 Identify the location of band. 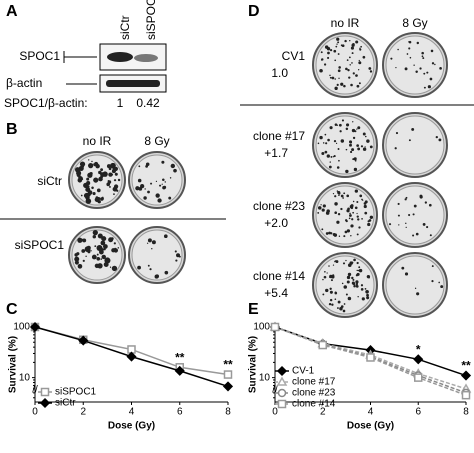
(120, 57).